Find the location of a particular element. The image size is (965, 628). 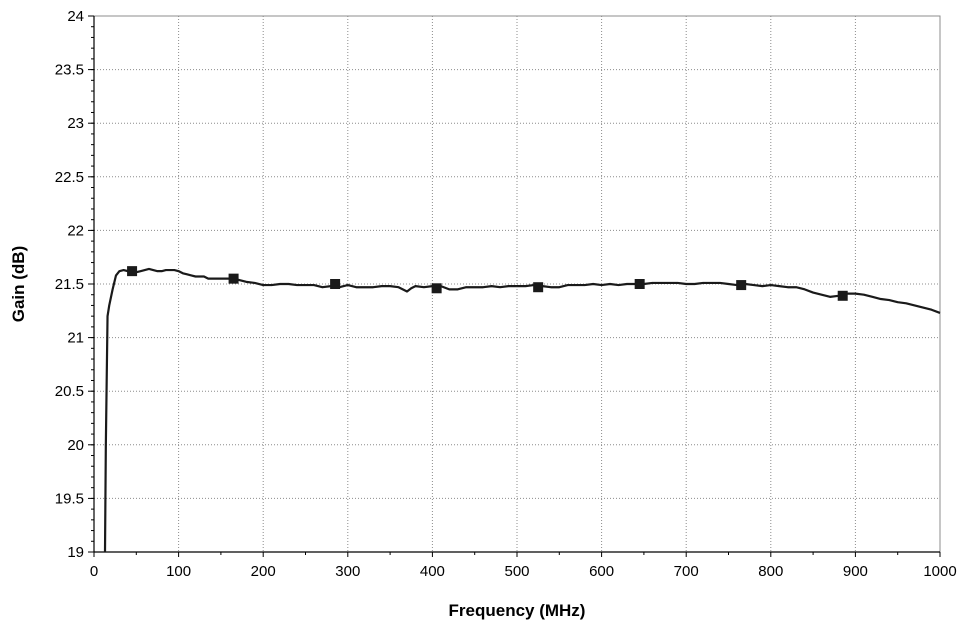

x-tick-labels: 0 100 200 300 400 500 600 700 800 900 1000 is located at coordinates (523, 571).